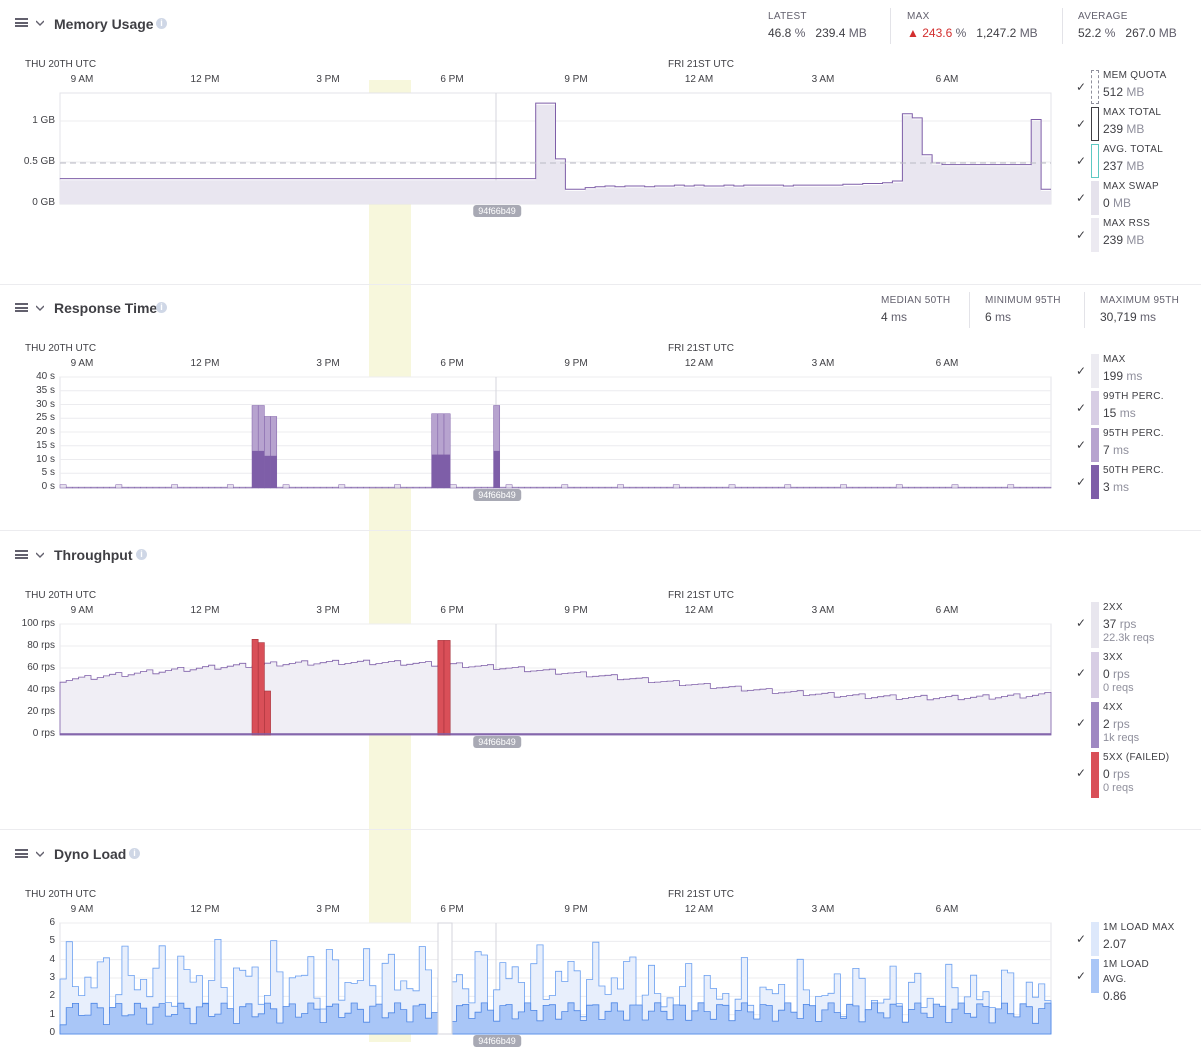  Describe the element at coordinates (106, 308) in the screenshot. I see `panel-title: Response Time` at that location.